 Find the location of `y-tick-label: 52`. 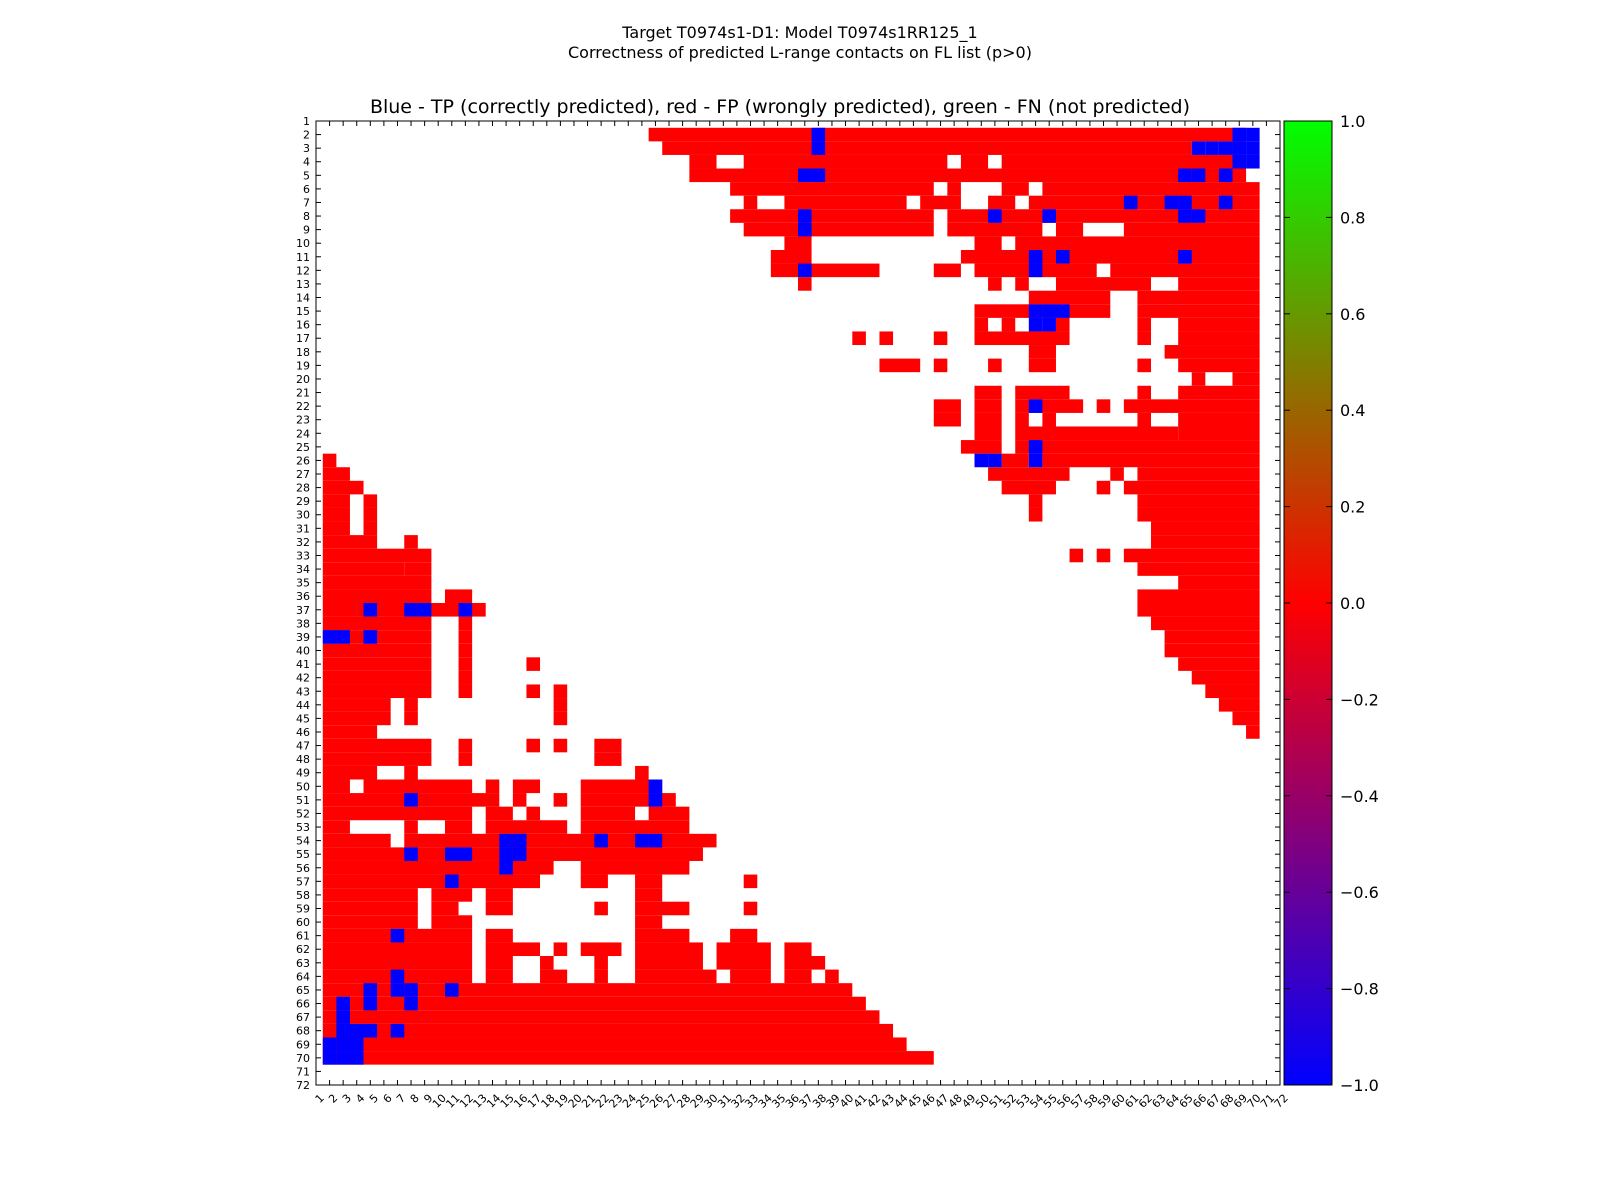

y-tick-label: 52 is located at coordinates (303, 813).